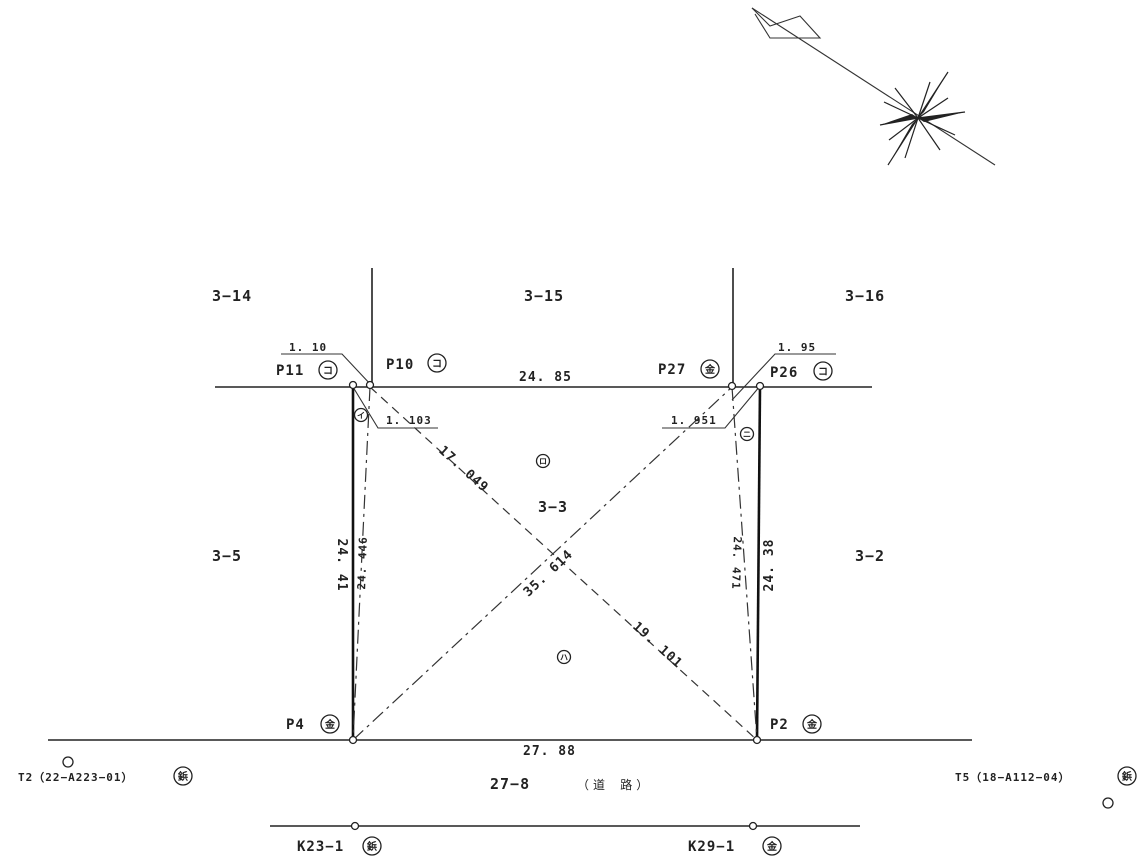 This screenshot has width=1141, height=860. I want to click on dim-left-diag: 24. 446, so click(362, 563).